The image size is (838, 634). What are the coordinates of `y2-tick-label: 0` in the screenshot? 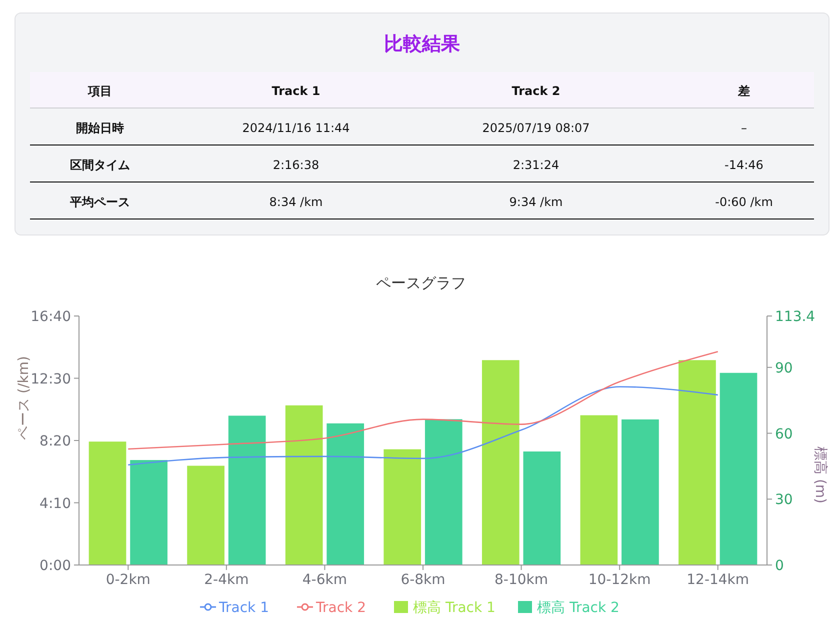 It's located at (779, 566).